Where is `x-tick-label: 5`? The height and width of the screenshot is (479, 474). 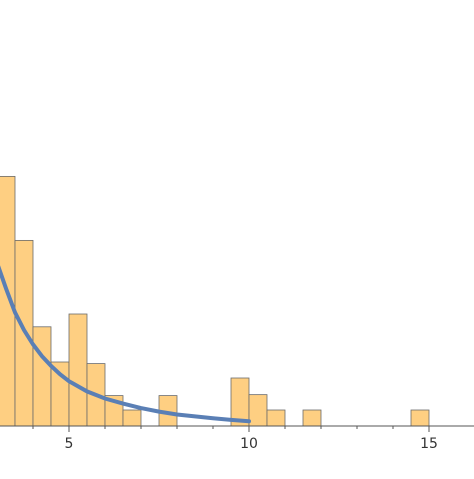 x-tick-label: 5 is located at coordinates (69, 444).